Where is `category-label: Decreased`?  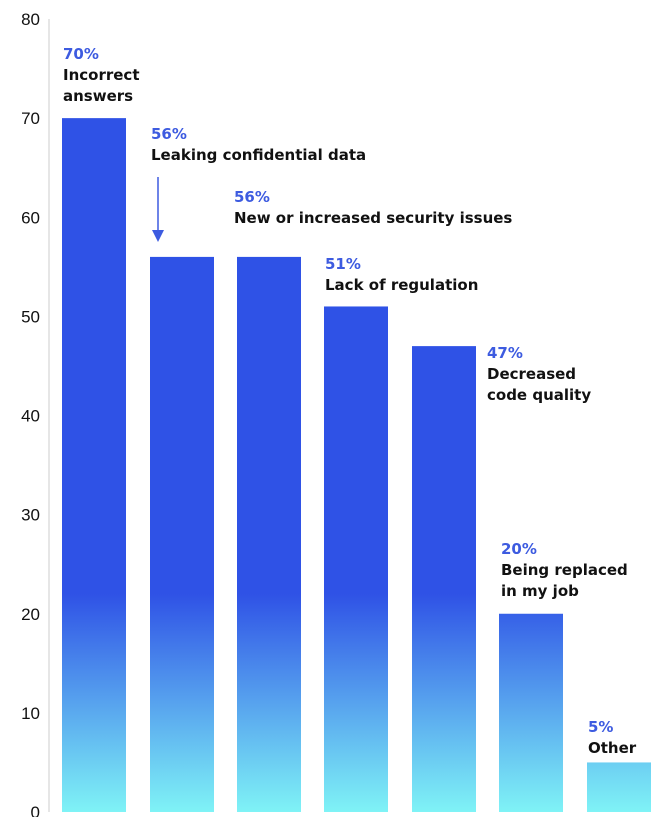 category-label: Decreased is located at coordinates (531, 374).